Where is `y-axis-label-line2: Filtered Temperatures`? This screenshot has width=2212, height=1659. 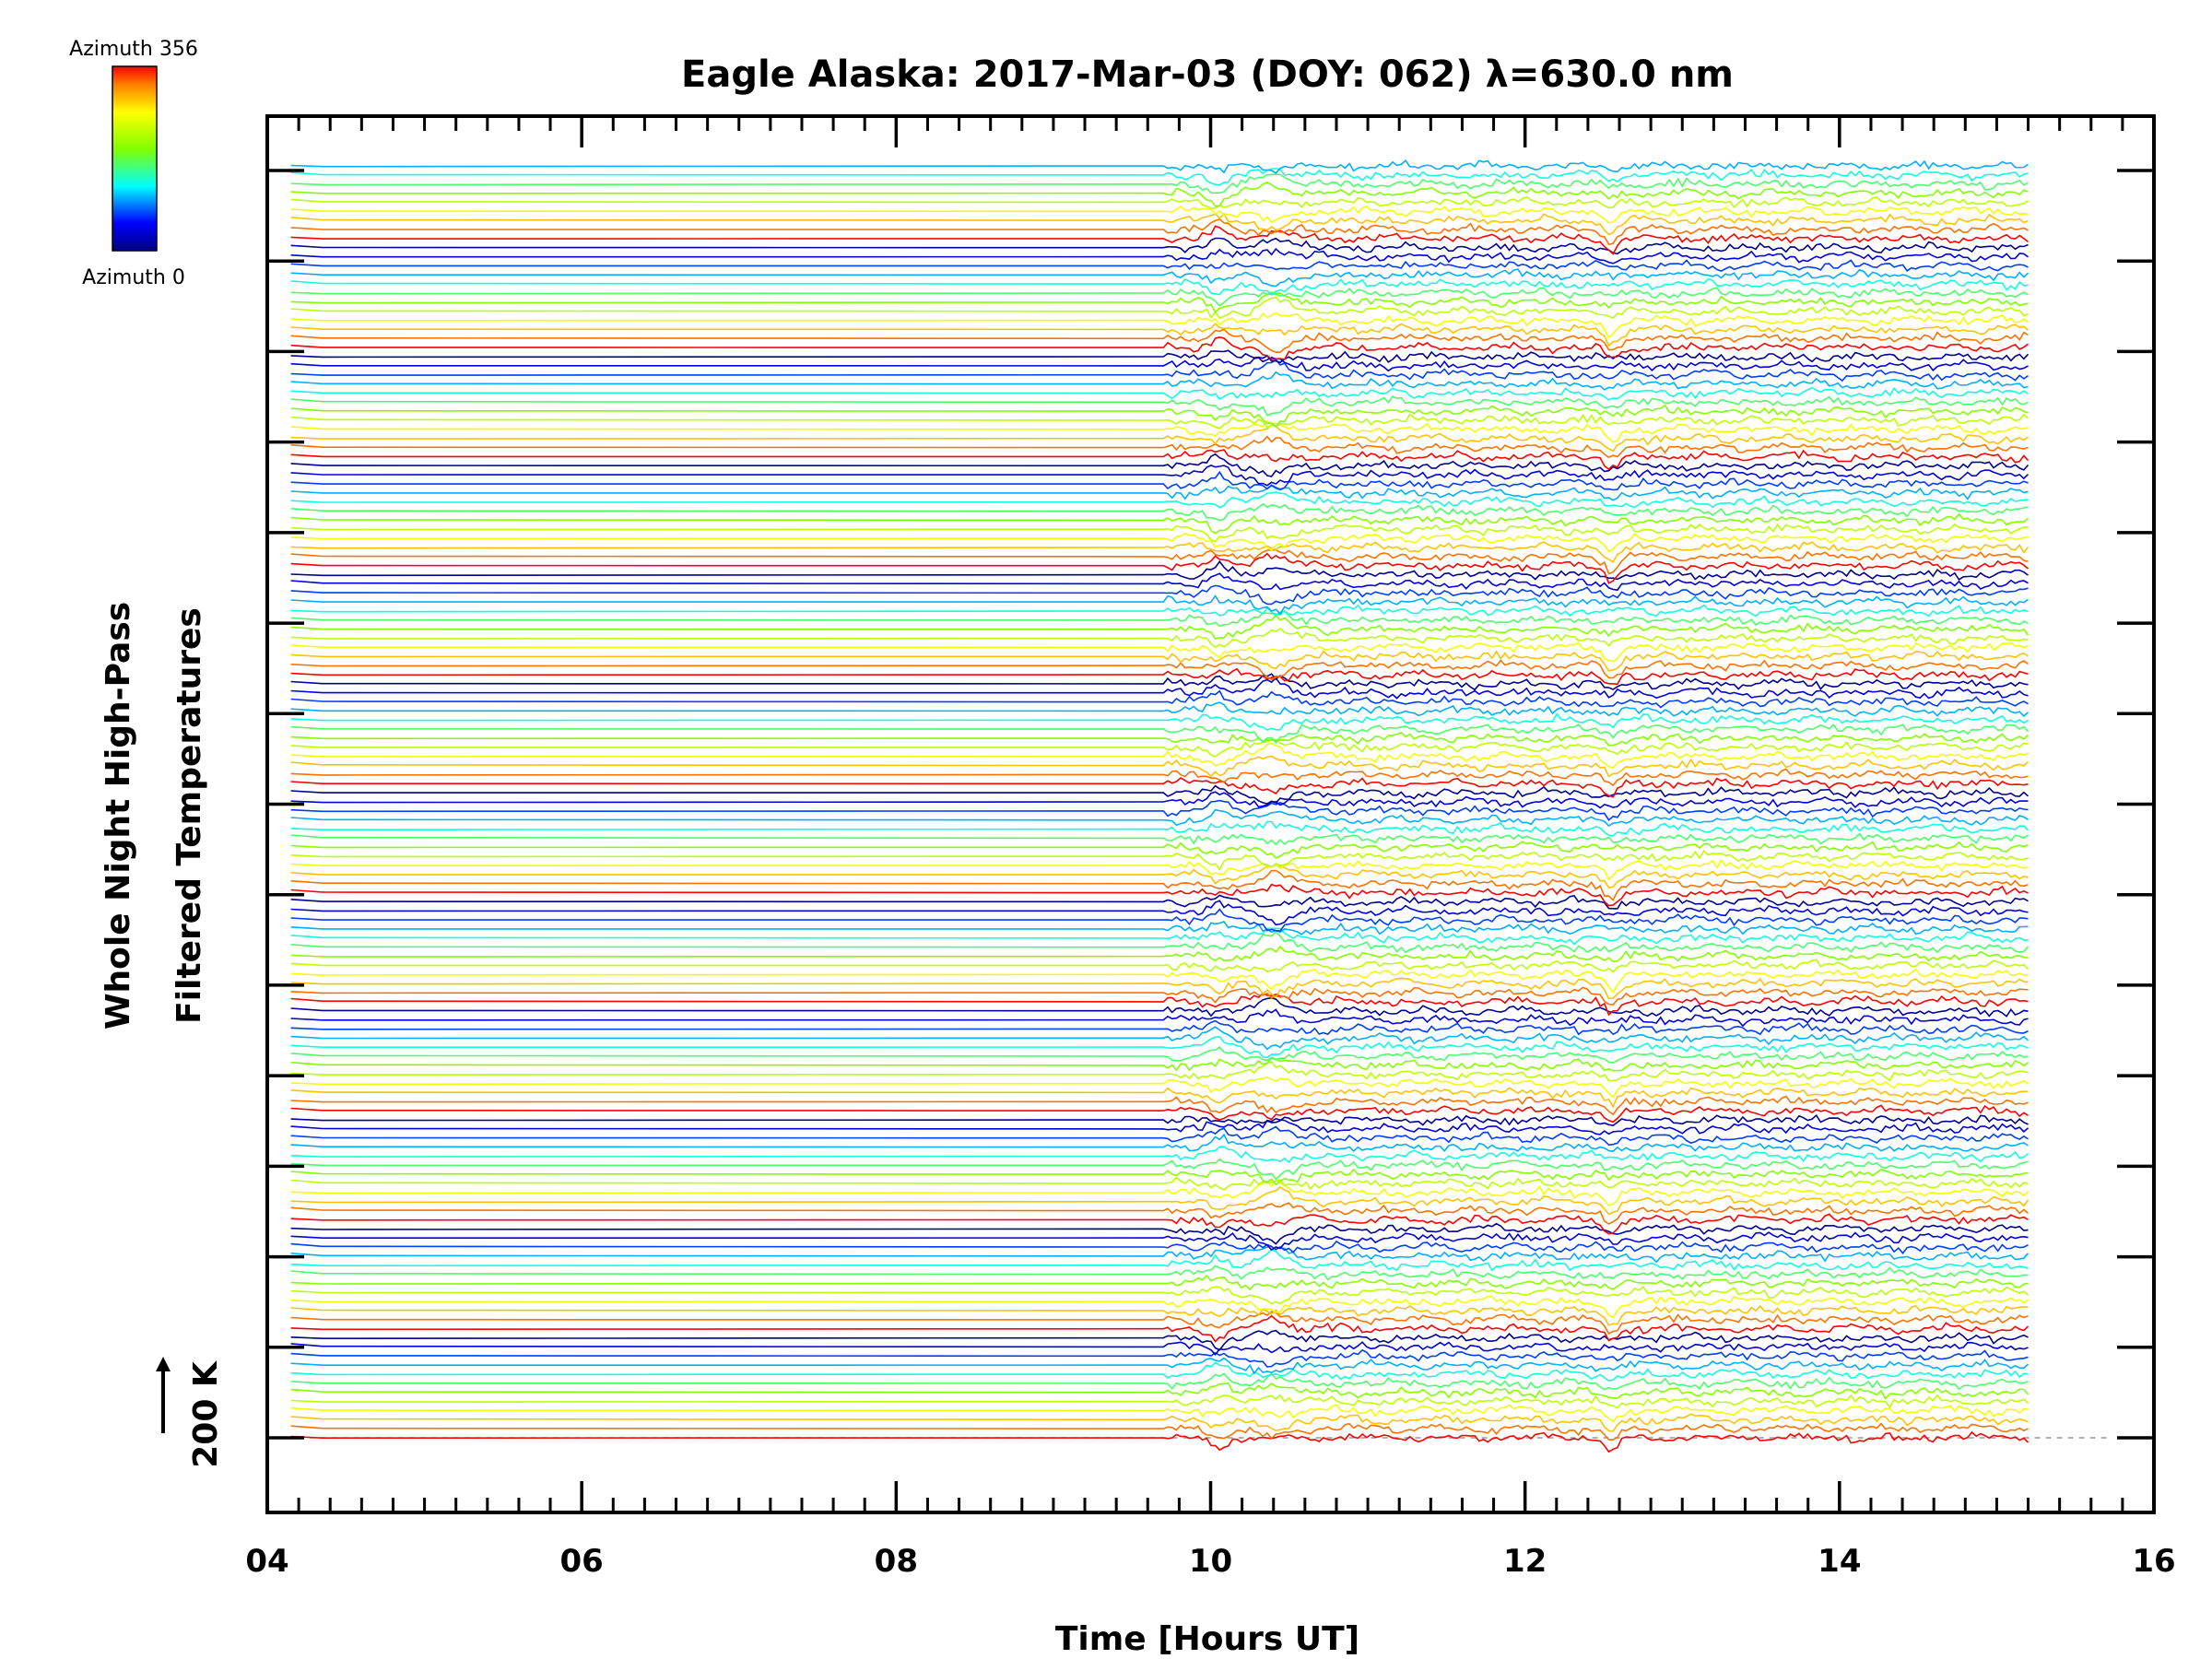 y-axis-label-line2: Filtered Temperatures is located at coordinates (189, 815).